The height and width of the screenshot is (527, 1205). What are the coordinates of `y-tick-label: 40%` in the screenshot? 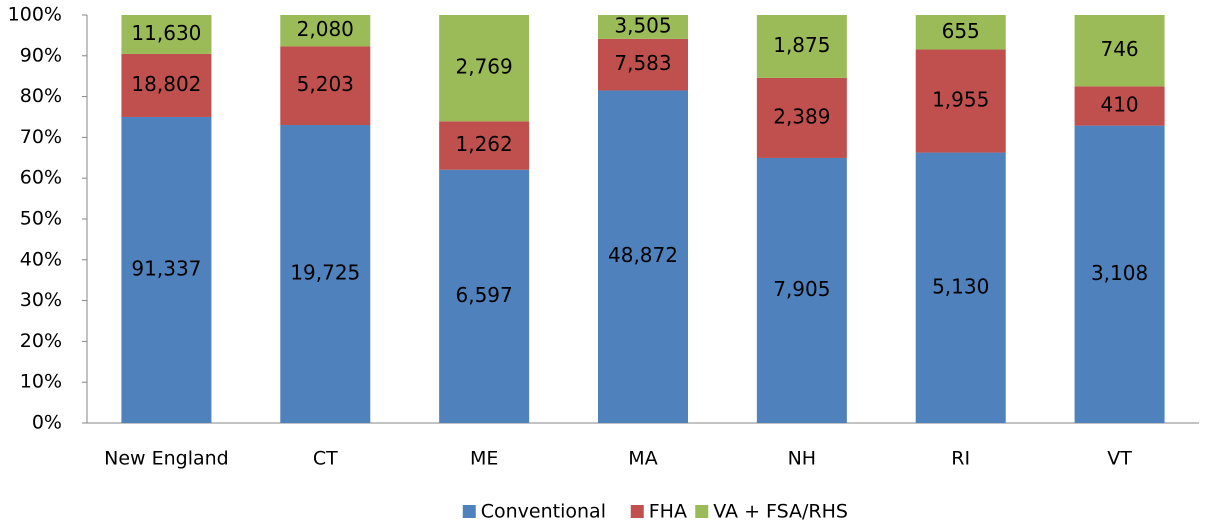 It's located at (41, 259).